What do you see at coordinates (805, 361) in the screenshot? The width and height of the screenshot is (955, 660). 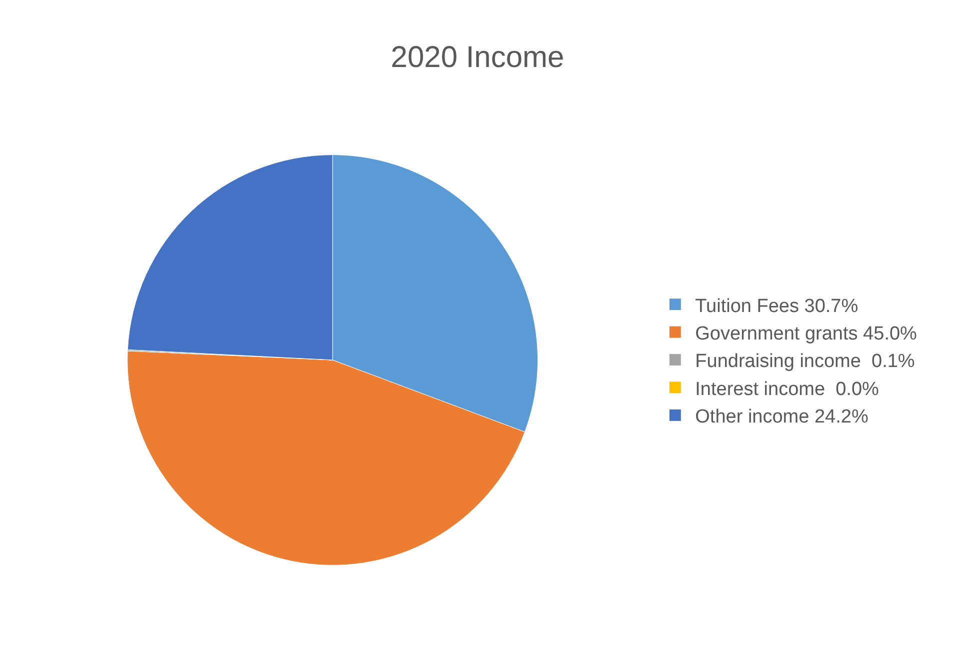 I see `legend-label: Fundraising income 0.1%` at bounding box center [805, 361].